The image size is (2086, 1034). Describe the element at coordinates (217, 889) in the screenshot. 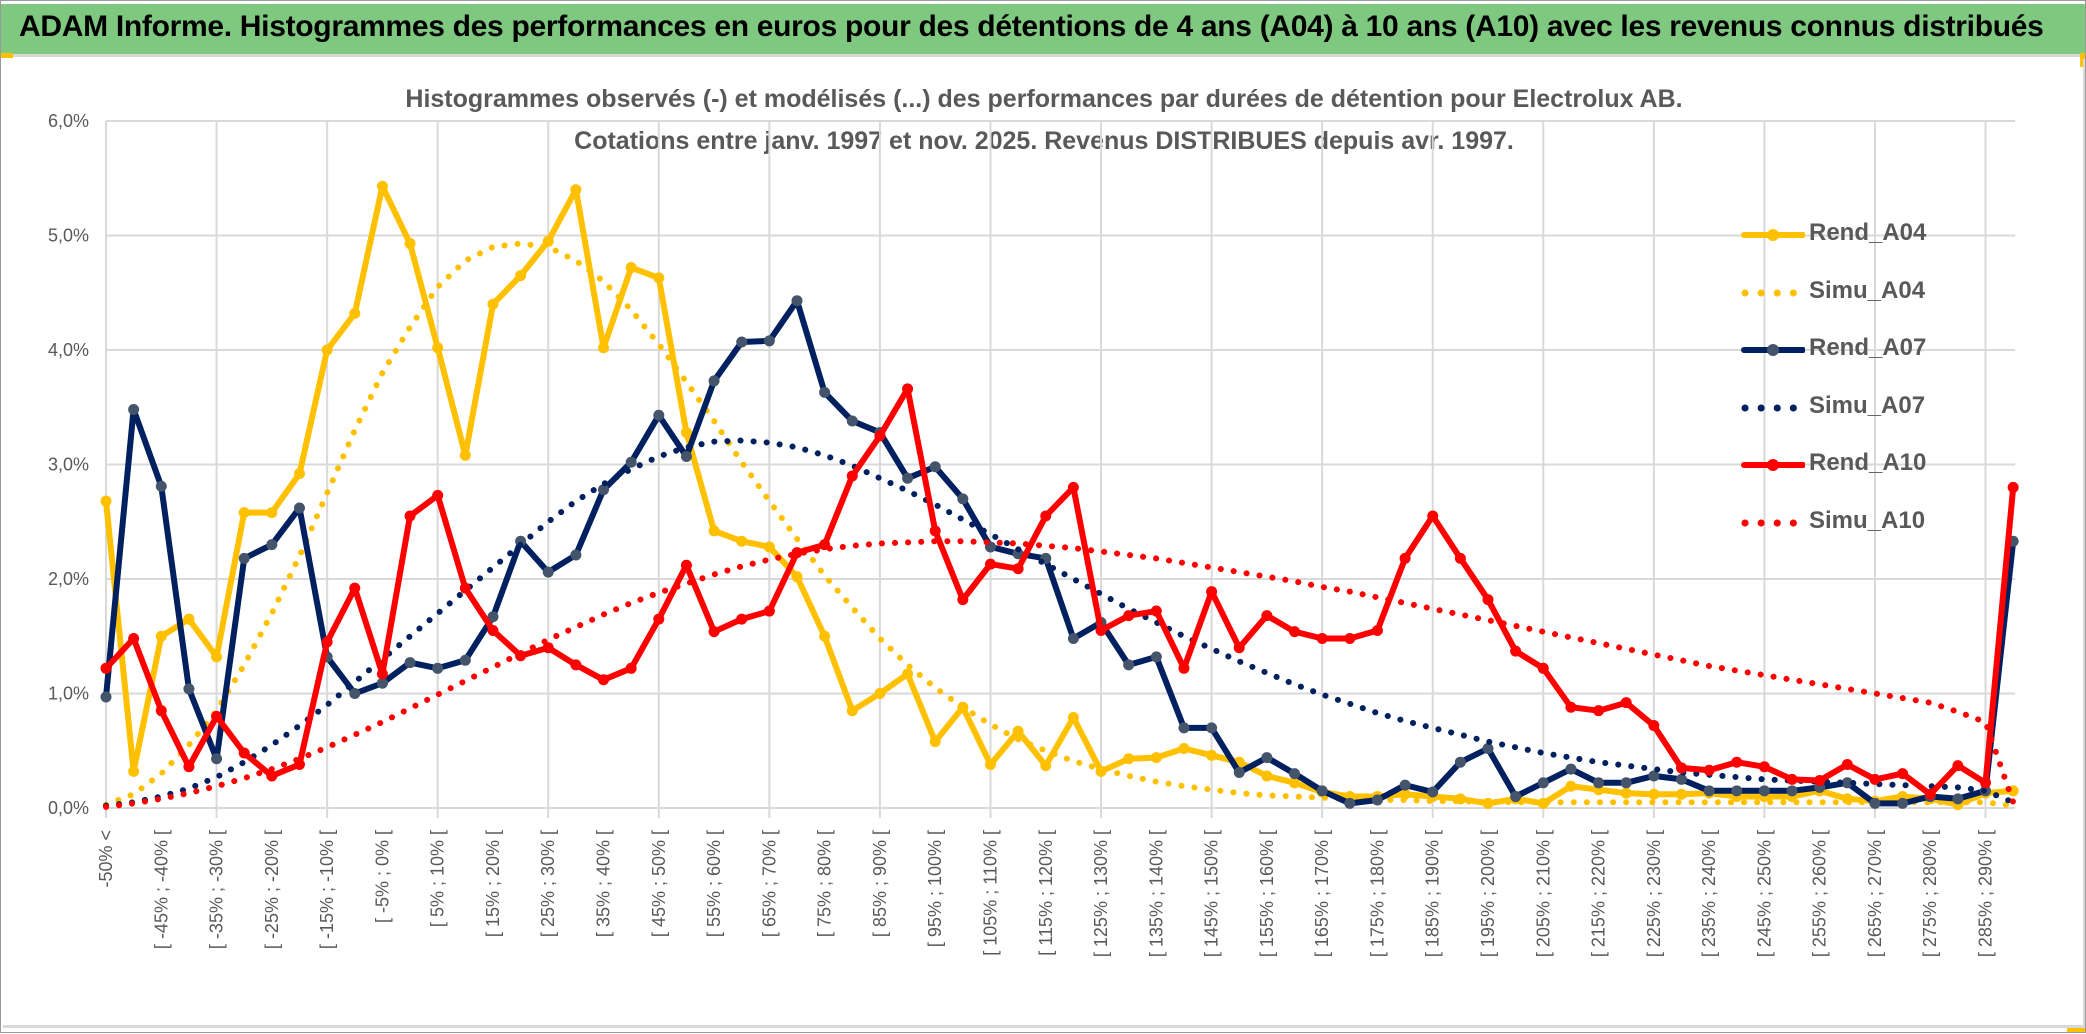

I see `x-tick-label: [ -35% ; -30% [` at that location.